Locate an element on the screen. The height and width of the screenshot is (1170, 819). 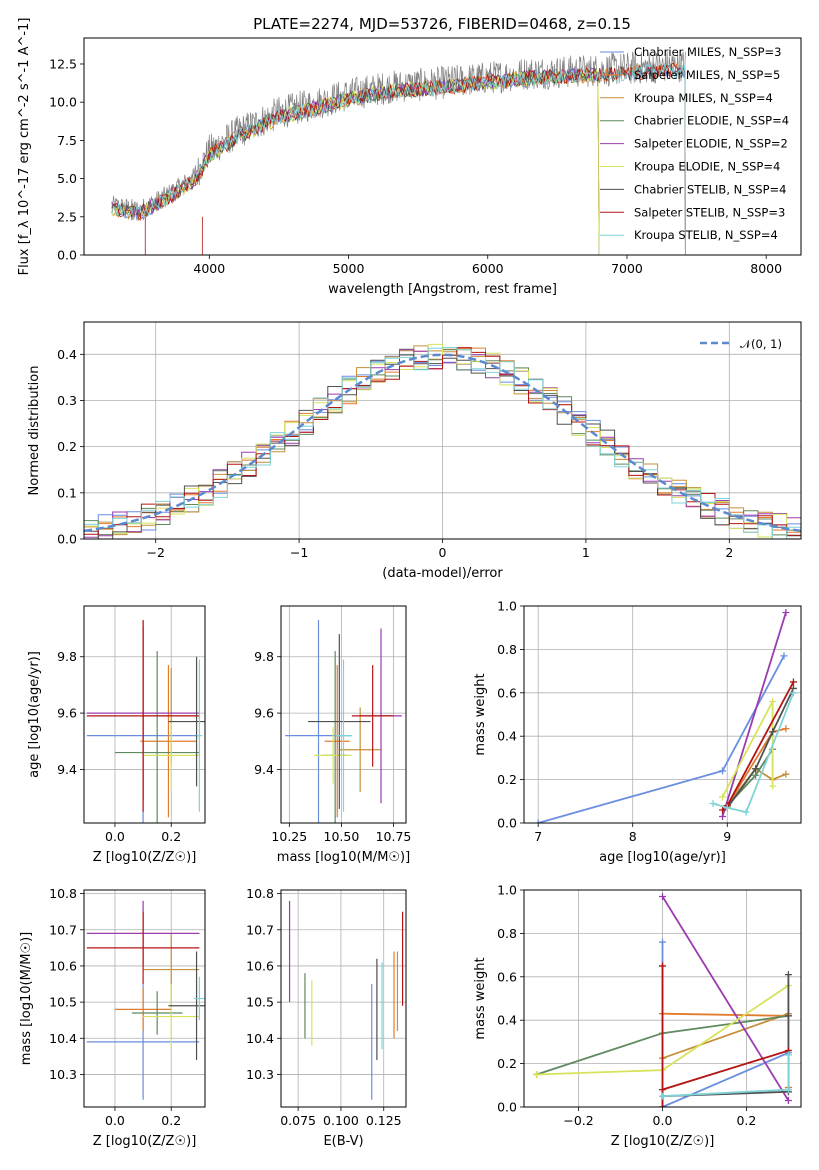
y-tick-label: 10.0 is located at coordinates (63, 102).